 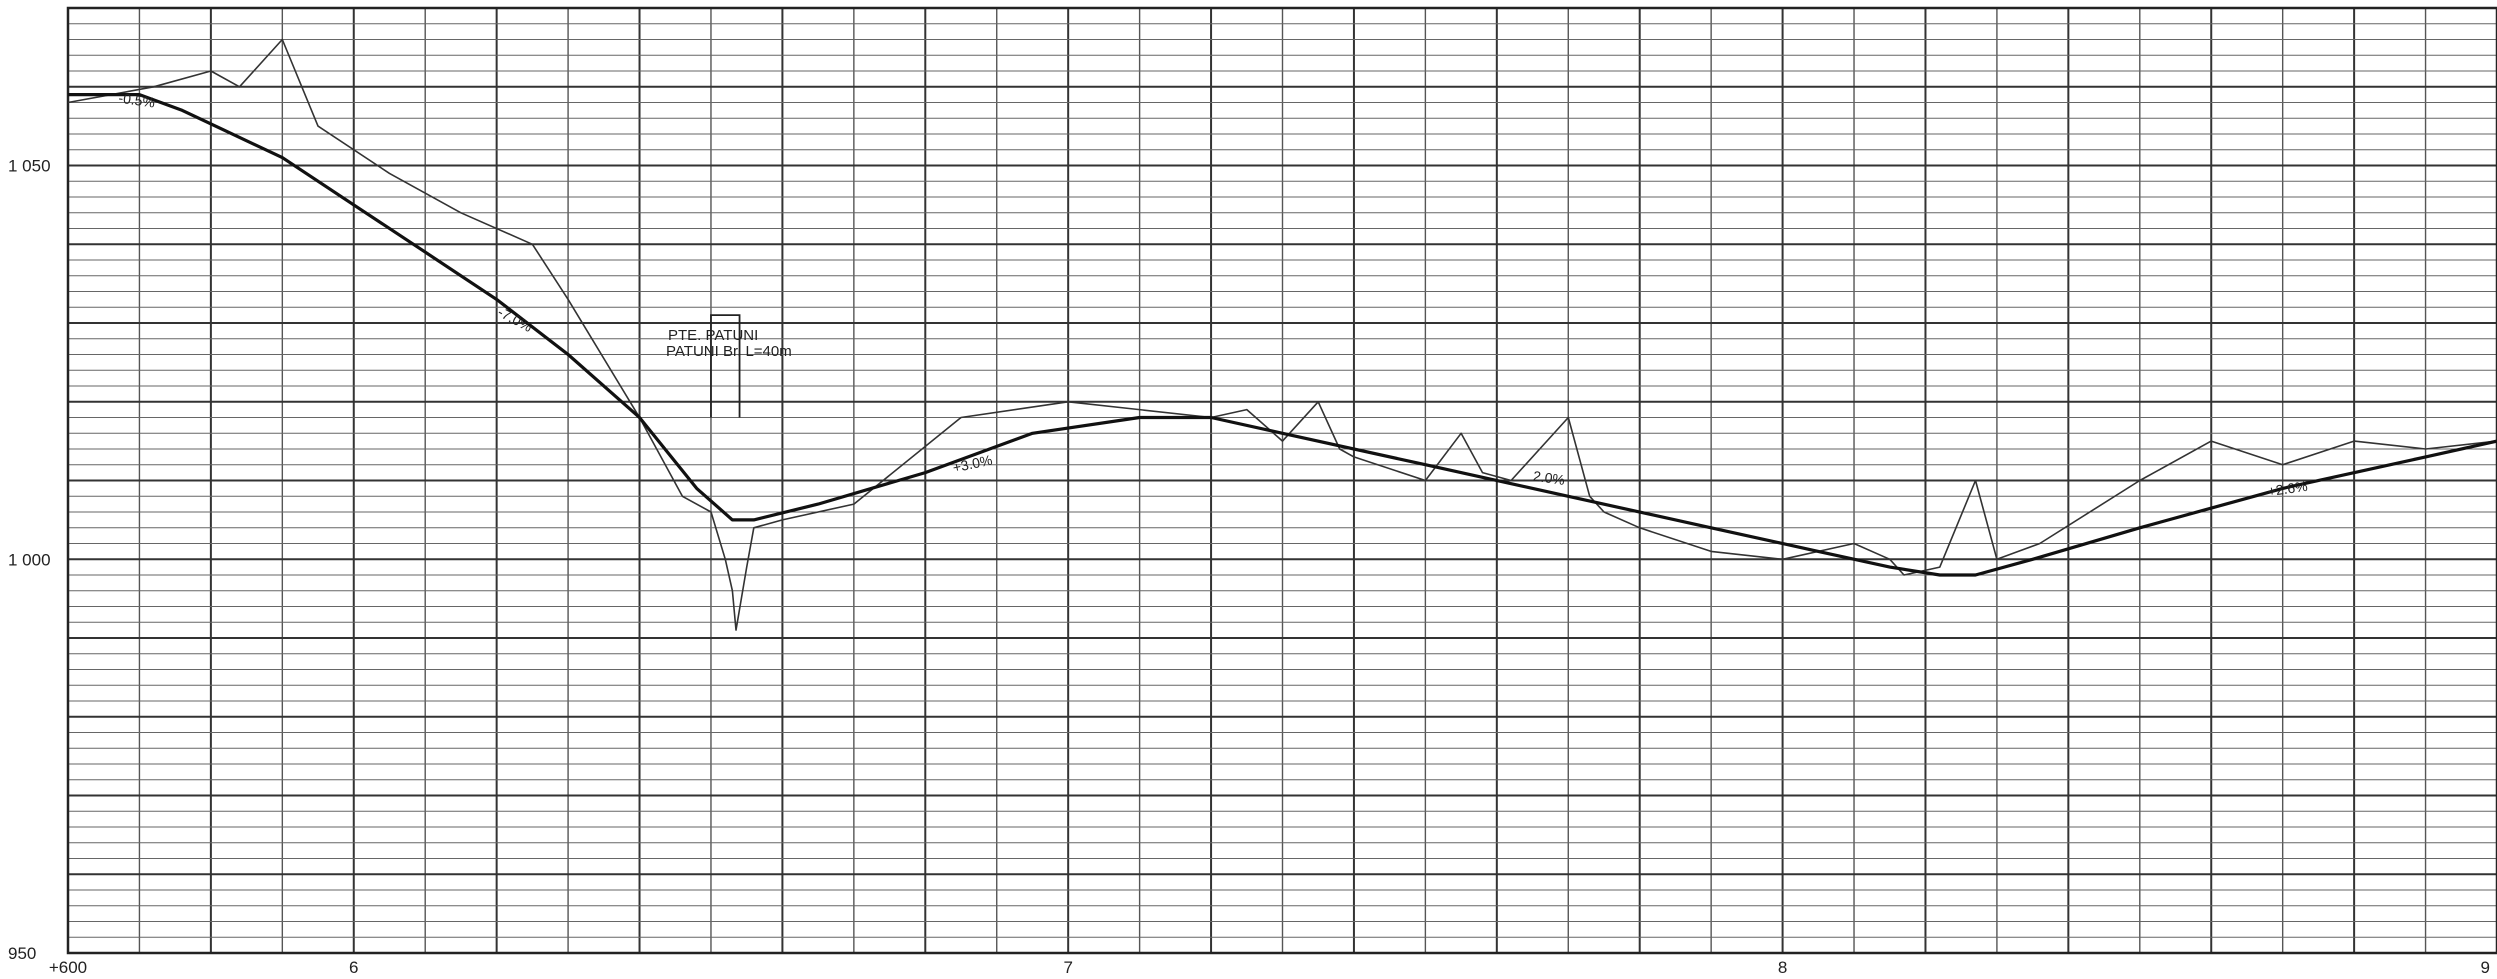 What do you see at coordinates (29, 166) in the screenshot?
I see `y-tick-label: 1 050` at bounding box center [29, 166].